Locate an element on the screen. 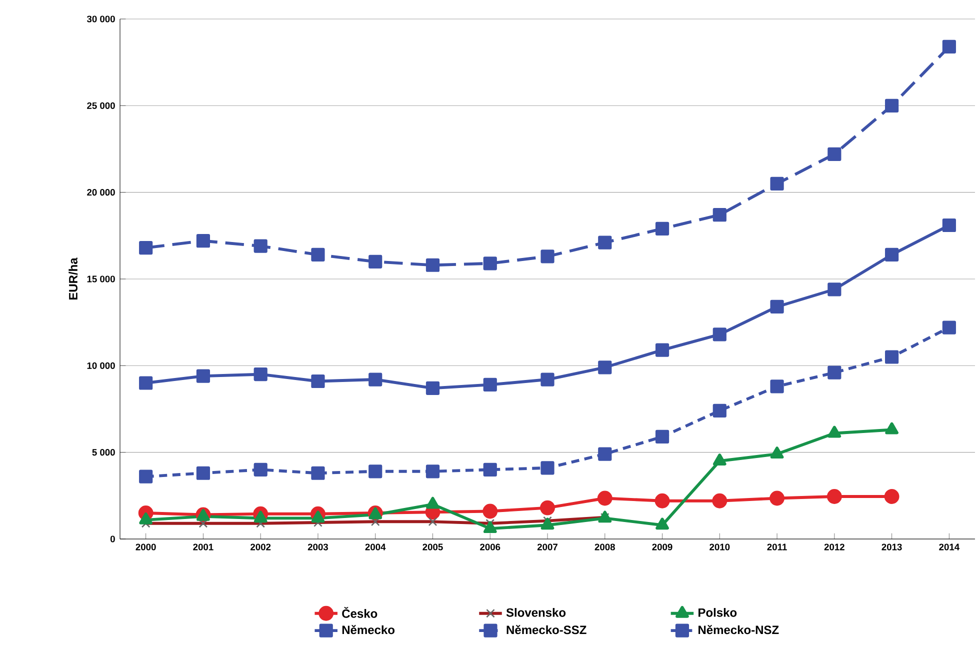 This screenshot has width=978, height=659. x-tick-label: 2011 is located at coordinates (777, 547).